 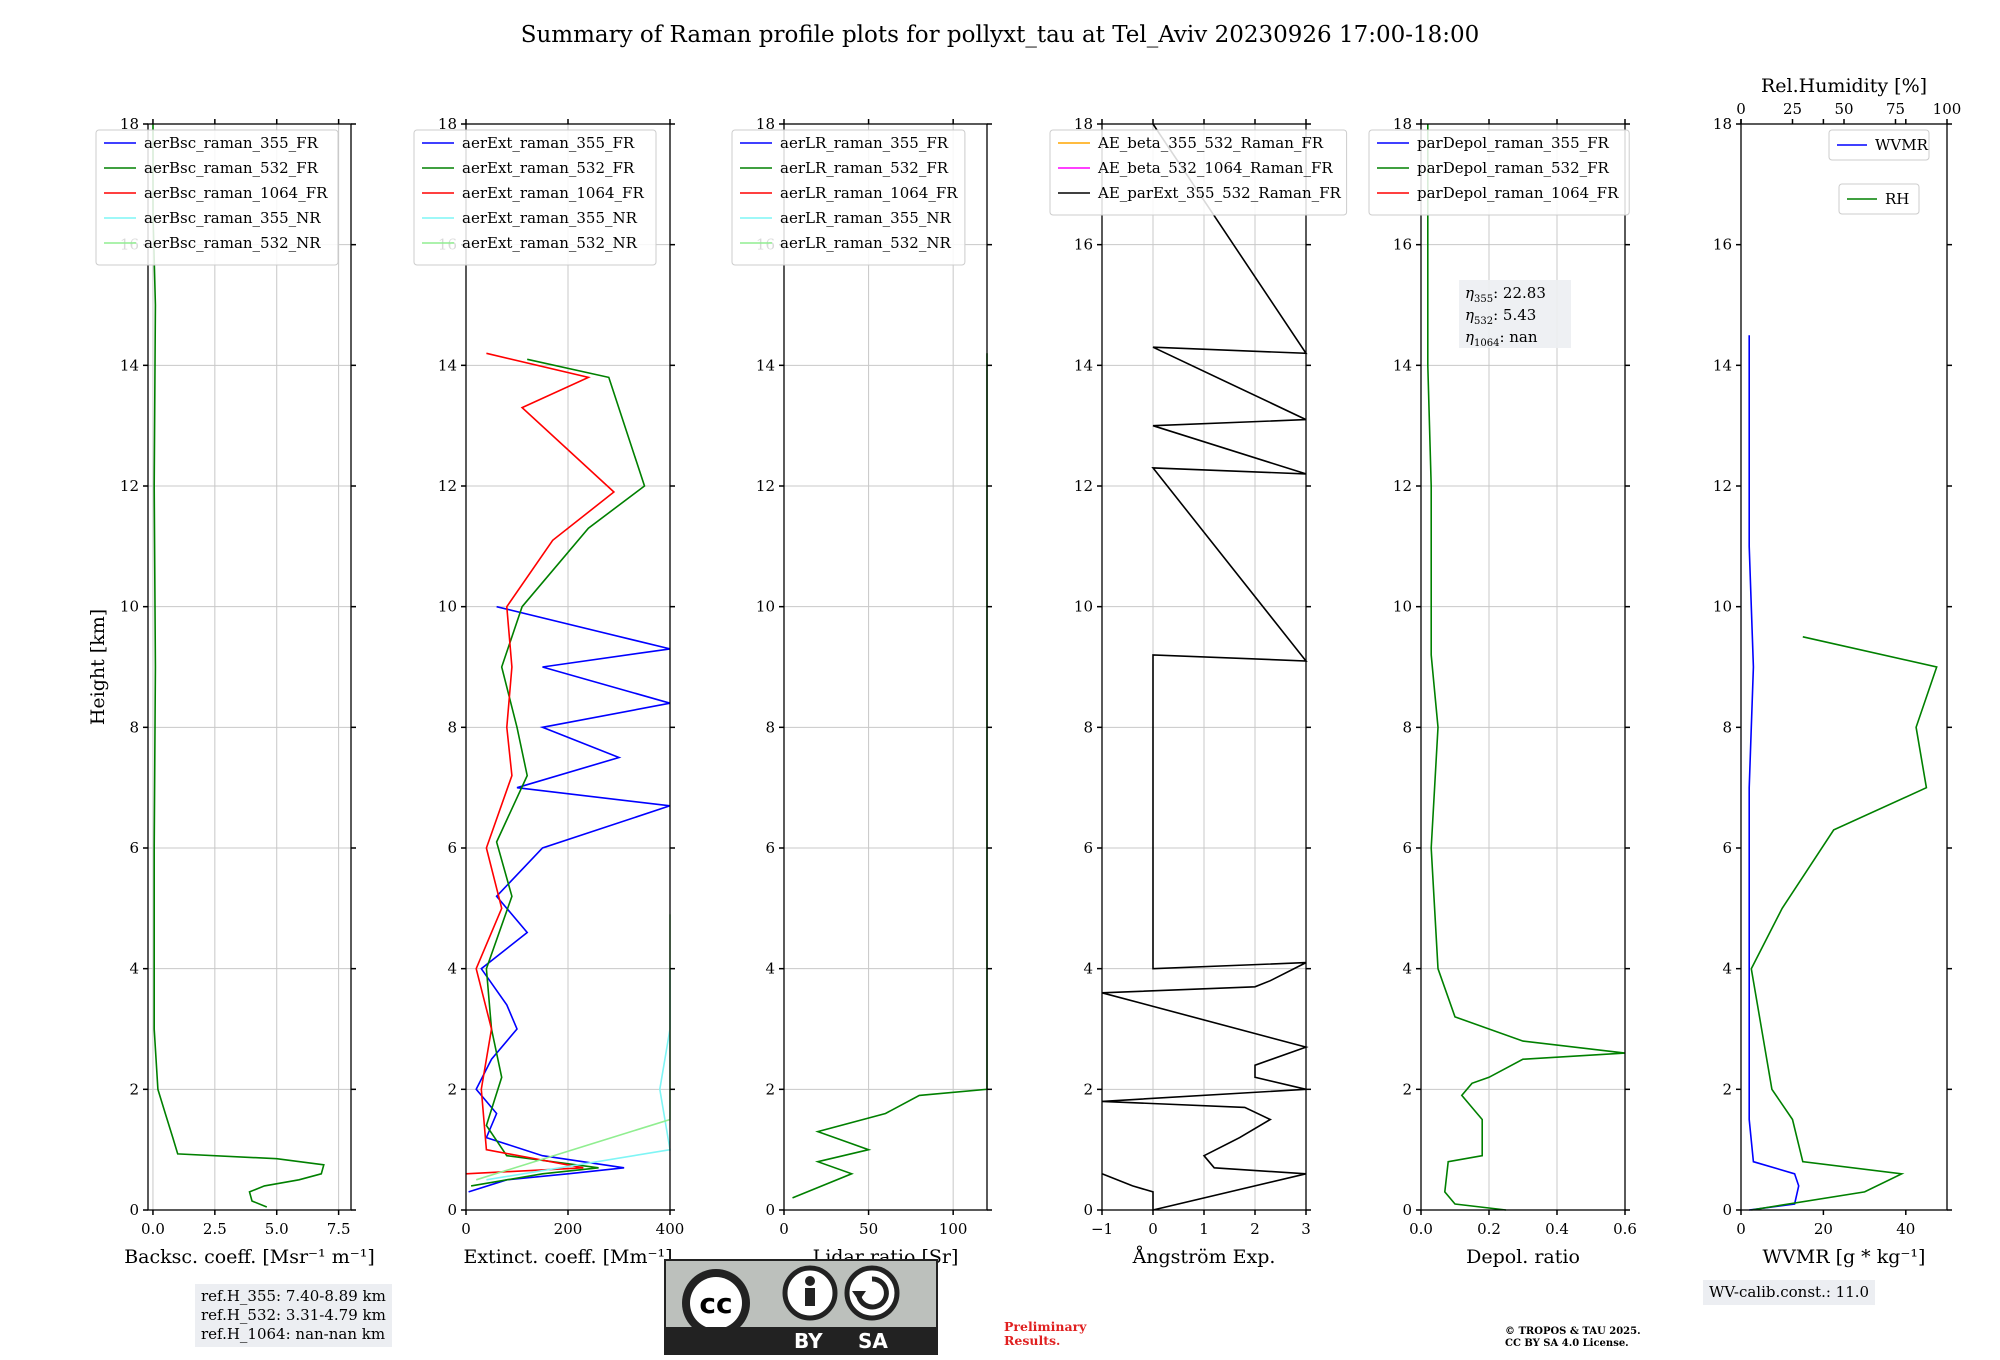 What do you see at coordinates (277, 1229) in the screenshot?
I see `x-tick-label-2: 5.0` at bounding box center [277, 1229].